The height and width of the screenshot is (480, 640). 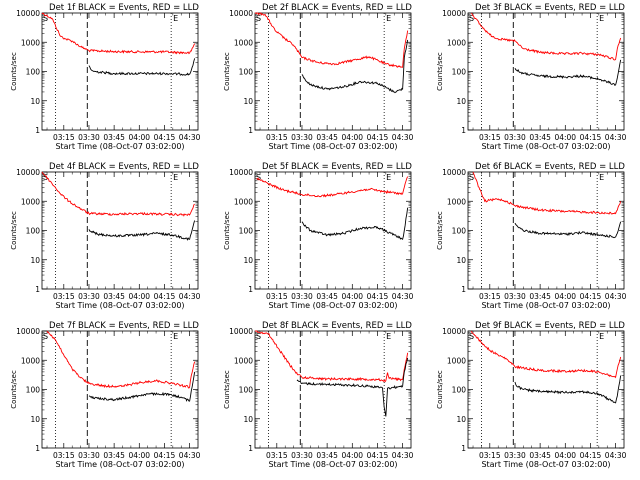 What do you see at coordinates (337, 326) in the screenshot?
I see `plot-title: Det 8f BLACK = Events, RED = LLD` at bounding box center [337, 326].